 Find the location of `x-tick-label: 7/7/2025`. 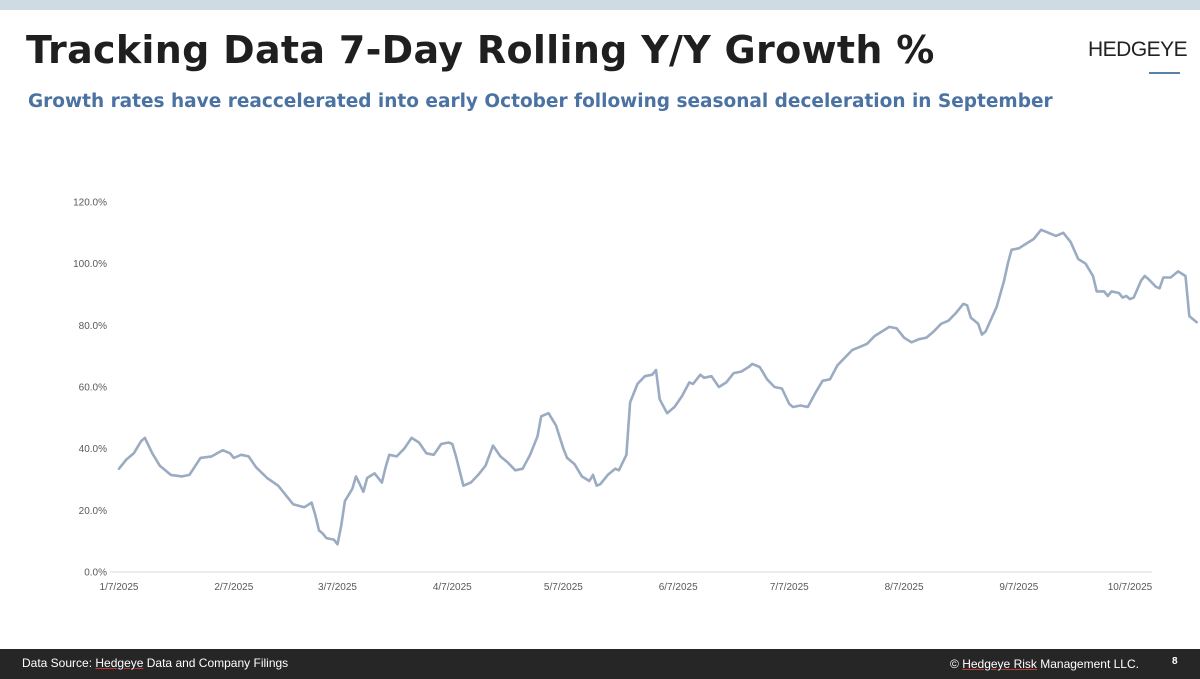

x-tick-label: 7/7/2025 is located at coordinates (789, 587).